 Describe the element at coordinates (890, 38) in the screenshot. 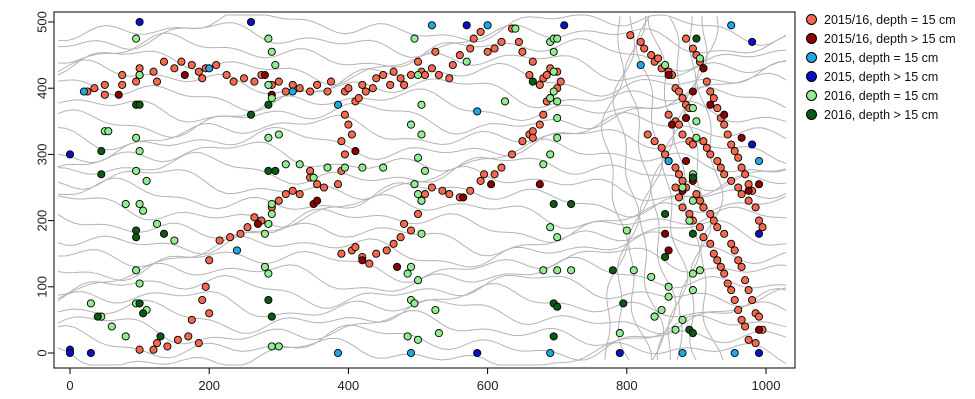

I see `legend-label: 2015/16, depth > 15 cm` at that location.